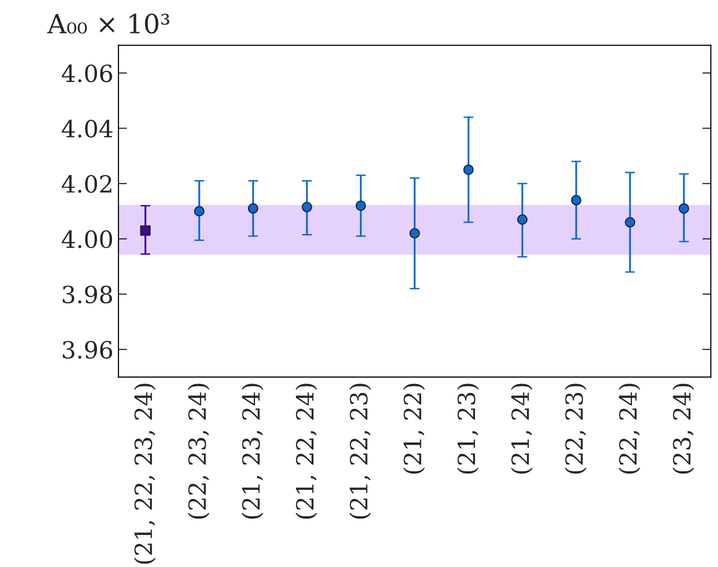 This screenshot has height=567, width=718. I want to click on x-tick-label: (21, 22, 24), so click(307, 451).